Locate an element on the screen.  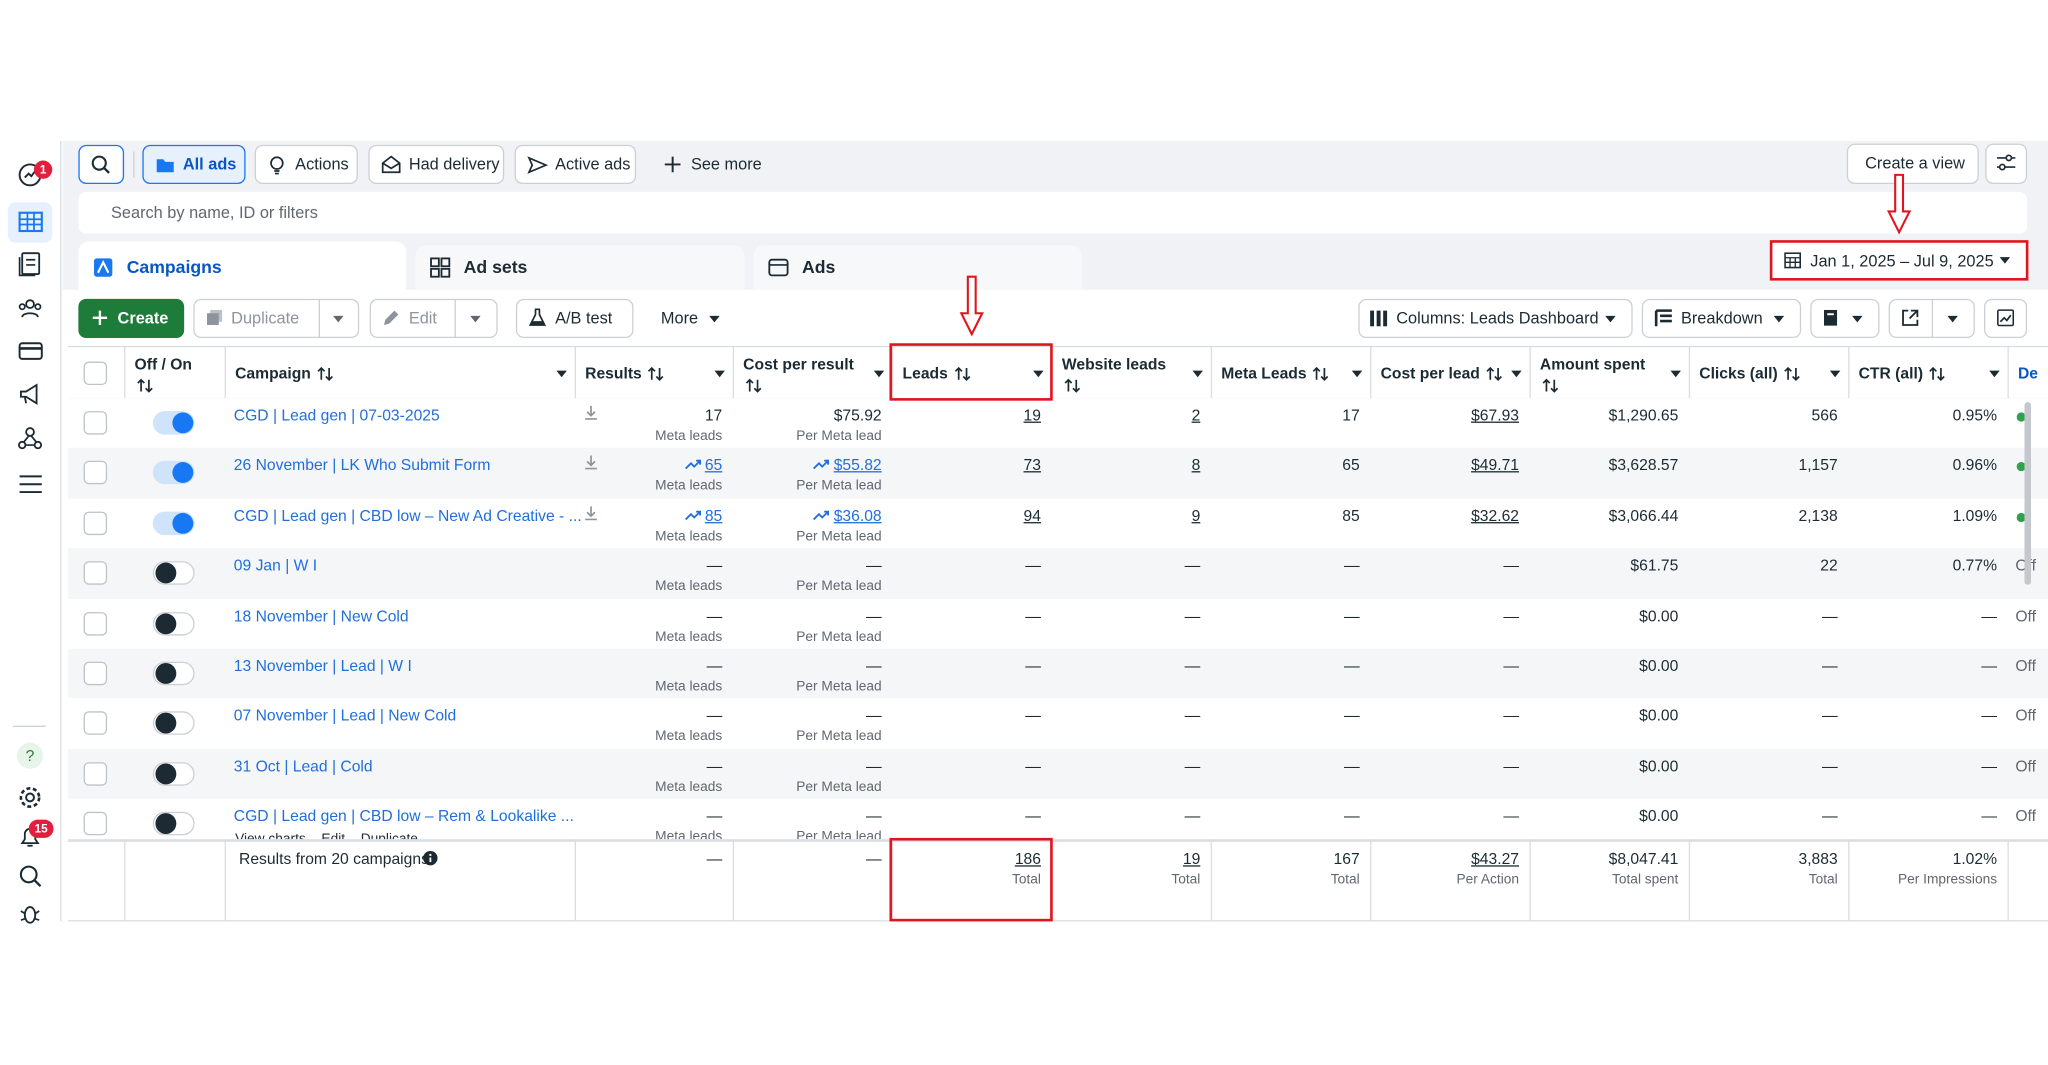
tab-label: Ads is located at coordinates (818, 267).